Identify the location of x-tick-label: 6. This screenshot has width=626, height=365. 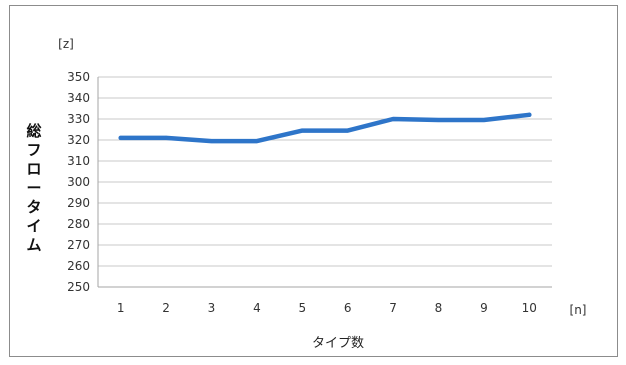
(348, 308).